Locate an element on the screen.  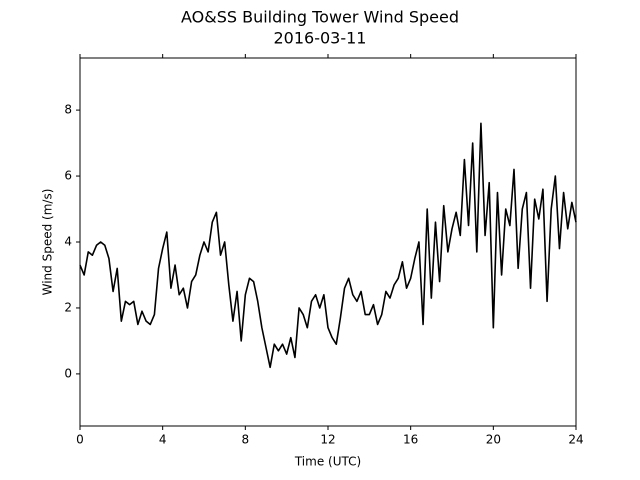
y-tick-label: 4 is located at coordinates (68, 242).